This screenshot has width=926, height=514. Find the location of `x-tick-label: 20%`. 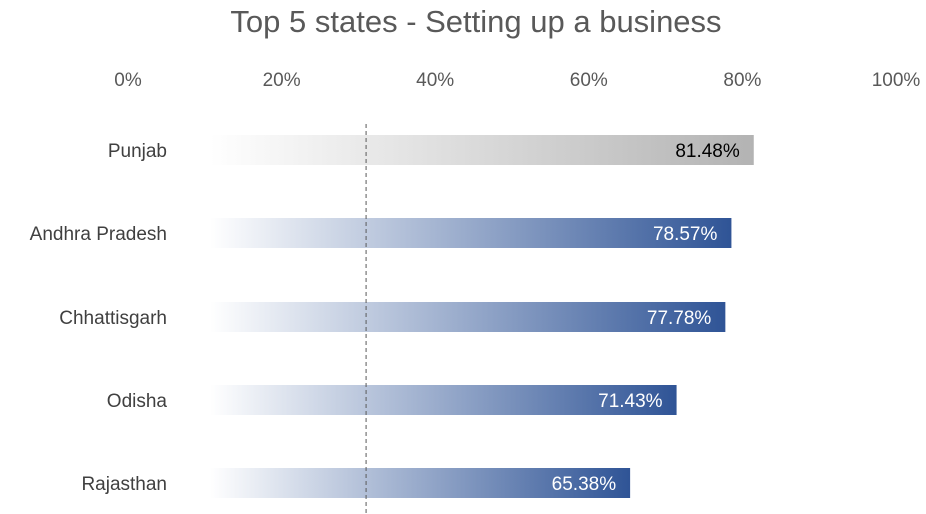

x-tick-label: 20% is located at coordinates (282, 80).